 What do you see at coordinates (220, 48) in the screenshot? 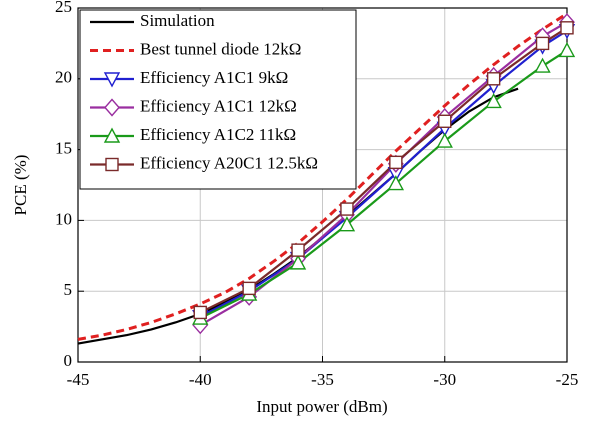
I see `legend-label: Best tunnel diode 12kΩ` at bounding box center [220, 48].